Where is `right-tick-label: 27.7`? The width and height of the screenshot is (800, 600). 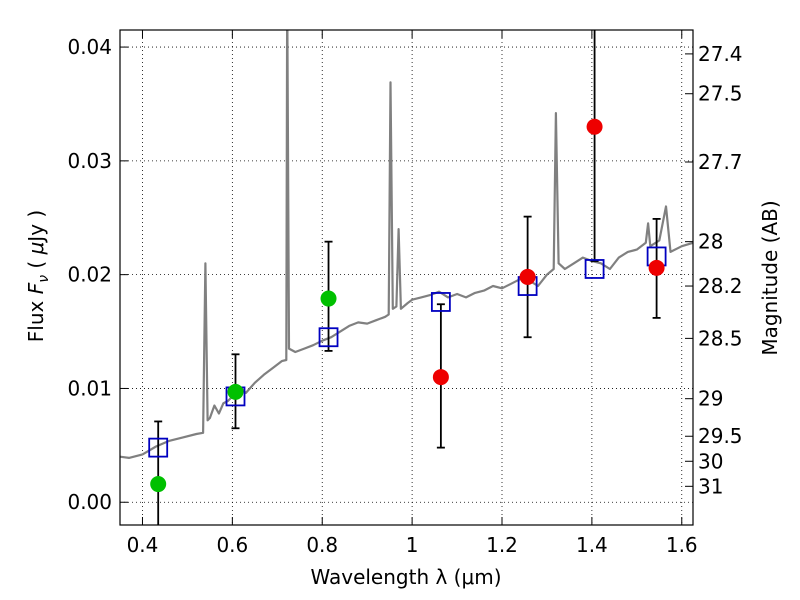 right-tick-label: 27.7 is located at coordinates (720, 162).